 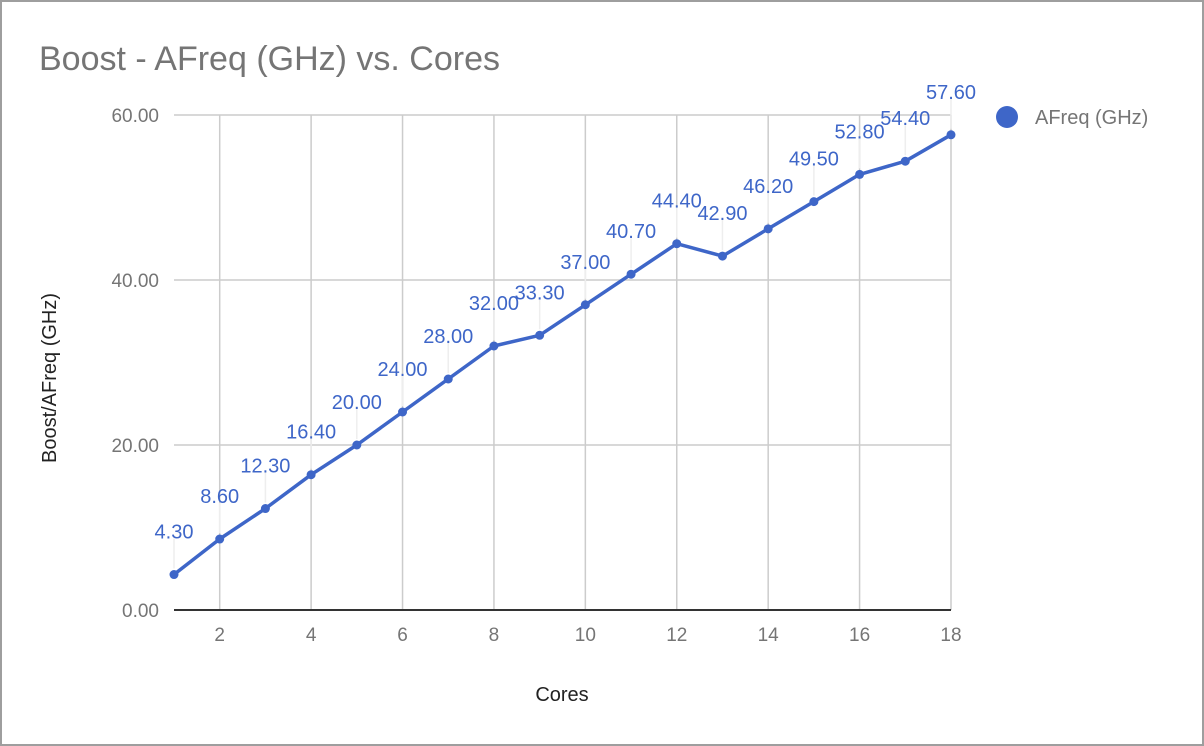 What do you see at coordinates (219, 635) in the screenshot?
I see `x-tick-label: 2` at bounding box center [219, 635].